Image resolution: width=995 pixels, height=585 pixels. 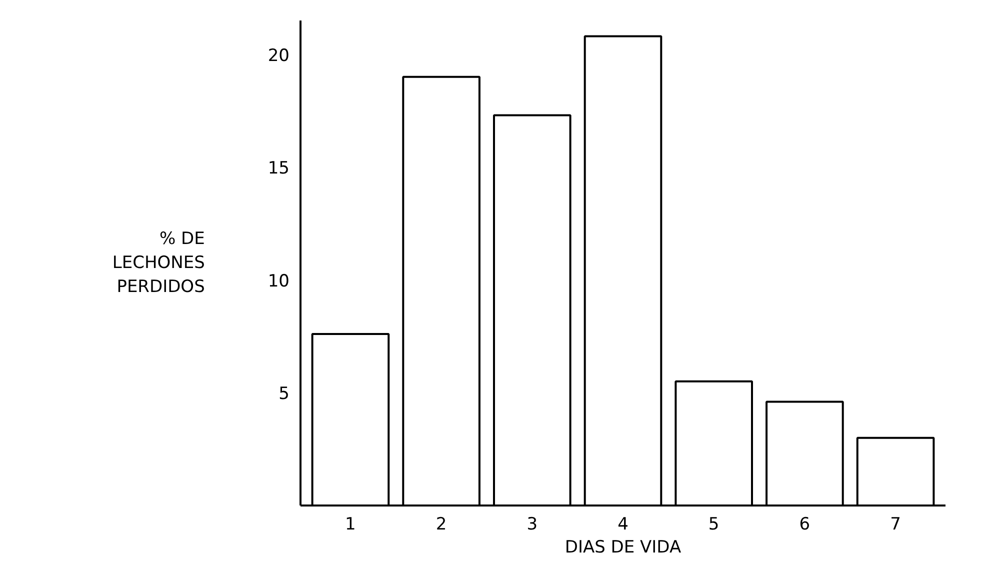 What do you see at coordinates (623, 524) in the screenshot?
I see `x-tick-label: 4` at bounding box center [623, 524].